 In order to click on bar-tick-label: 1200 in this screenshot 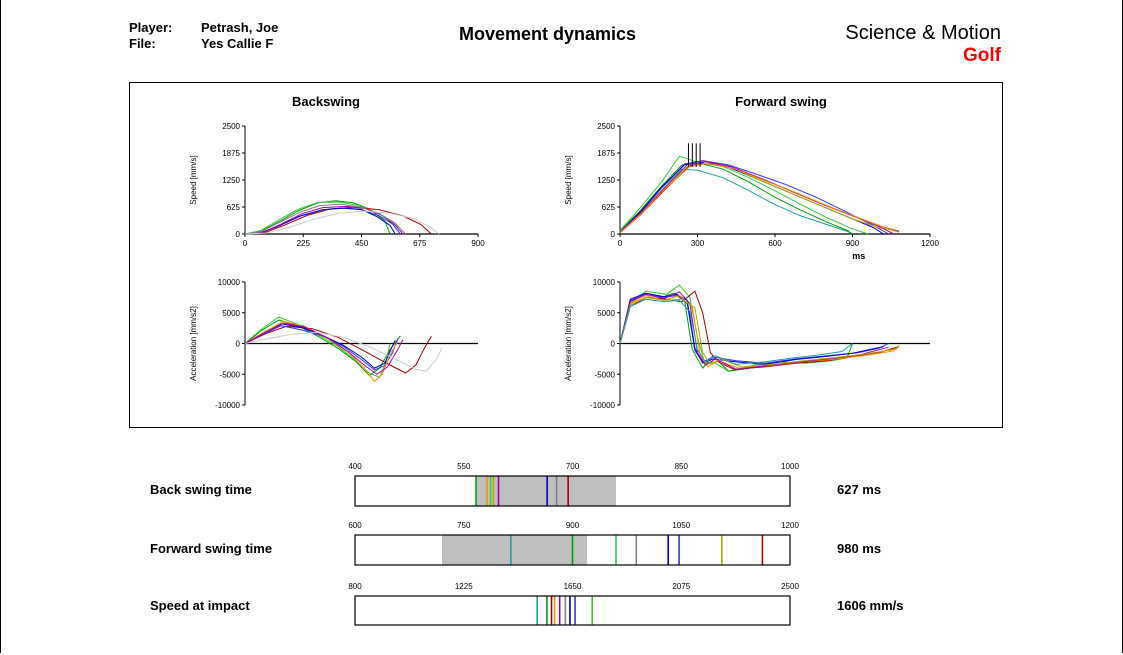, I will do `click(790, 525)`.